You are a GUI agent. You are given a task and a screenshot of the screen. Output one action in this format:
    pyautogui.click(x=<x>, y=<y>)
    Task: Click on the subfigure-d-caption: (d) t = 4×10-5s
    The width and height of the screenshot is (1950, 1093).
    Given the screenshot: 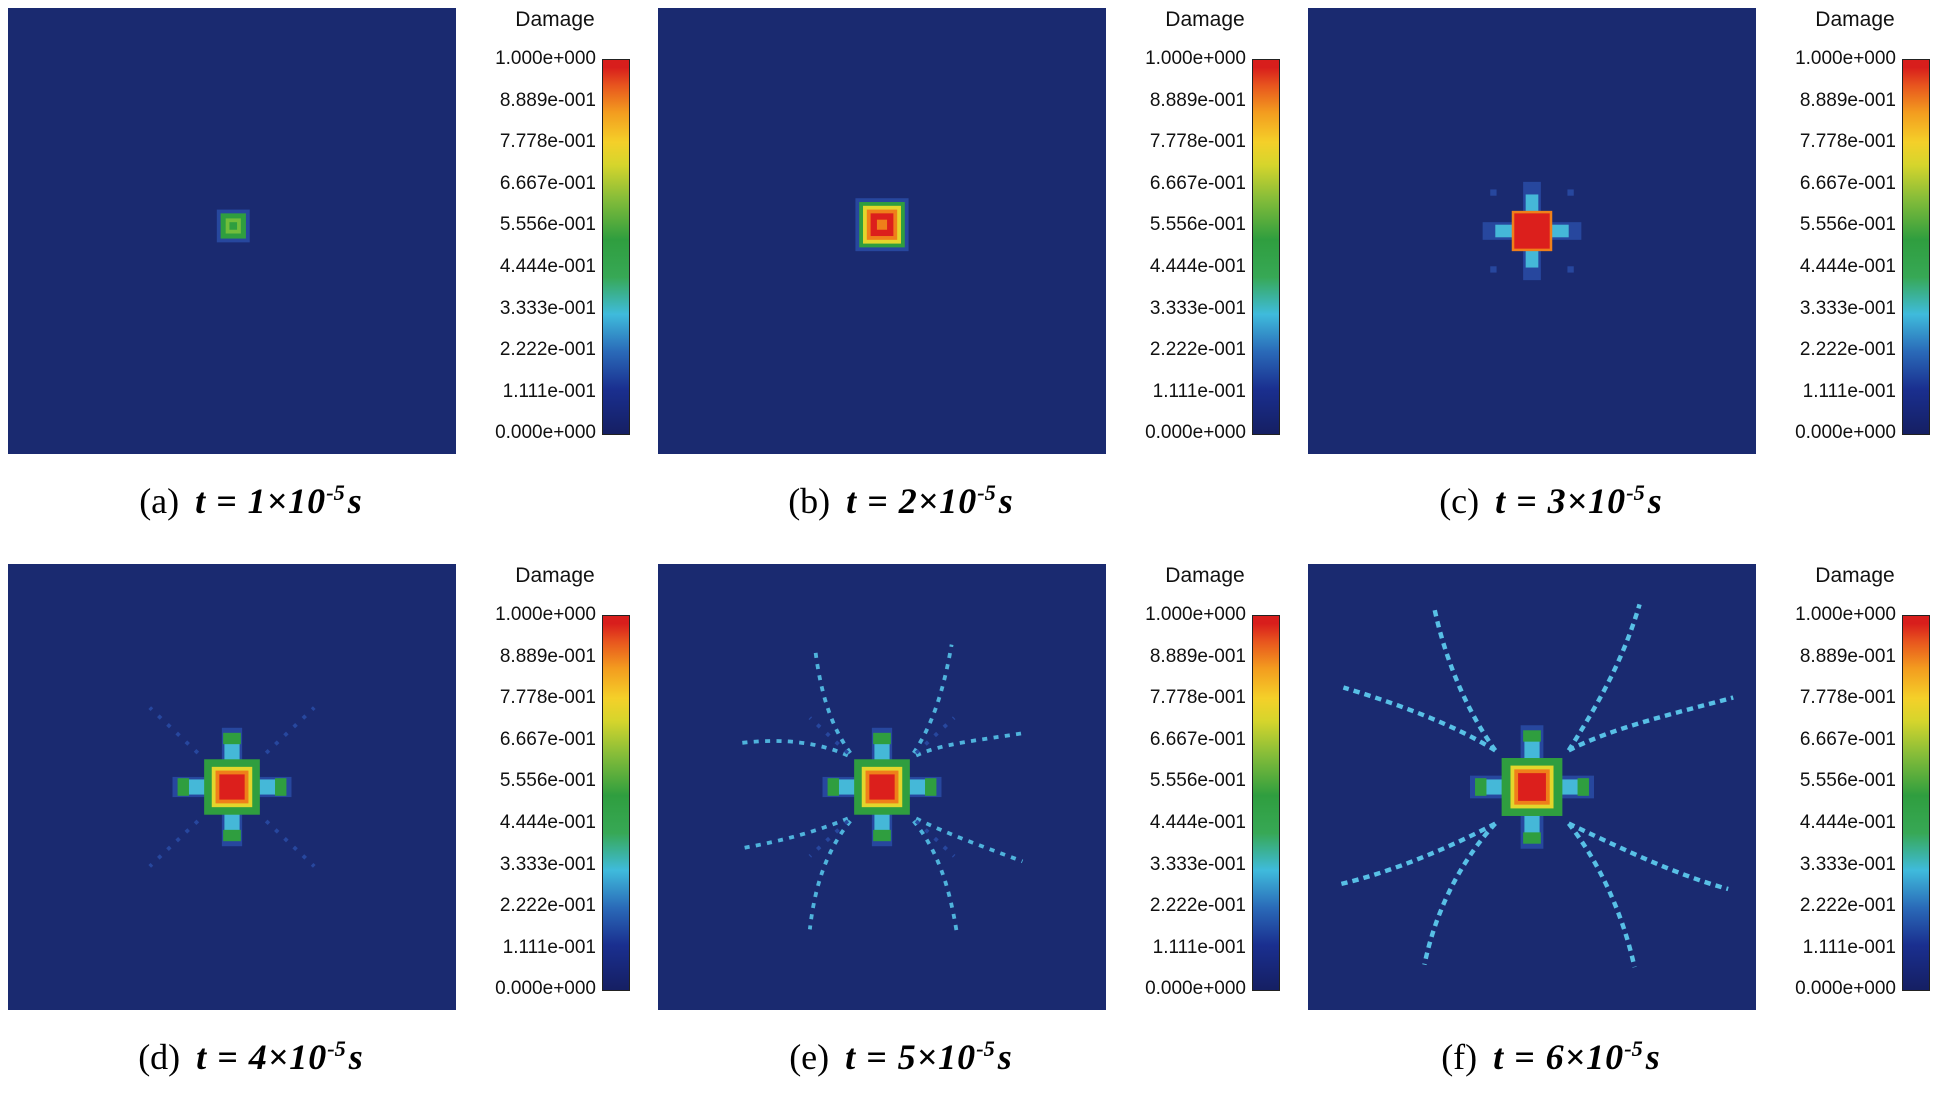 What is the action you would take?
    pyautogui.click(x=251, y=1057)
    